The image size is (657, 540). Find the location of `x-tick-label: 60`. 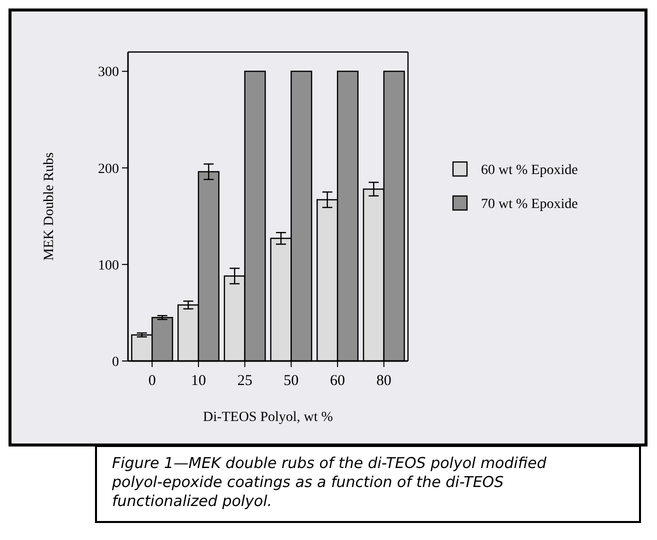

x-tick-label: 60 is located at coordinates (338, 381).